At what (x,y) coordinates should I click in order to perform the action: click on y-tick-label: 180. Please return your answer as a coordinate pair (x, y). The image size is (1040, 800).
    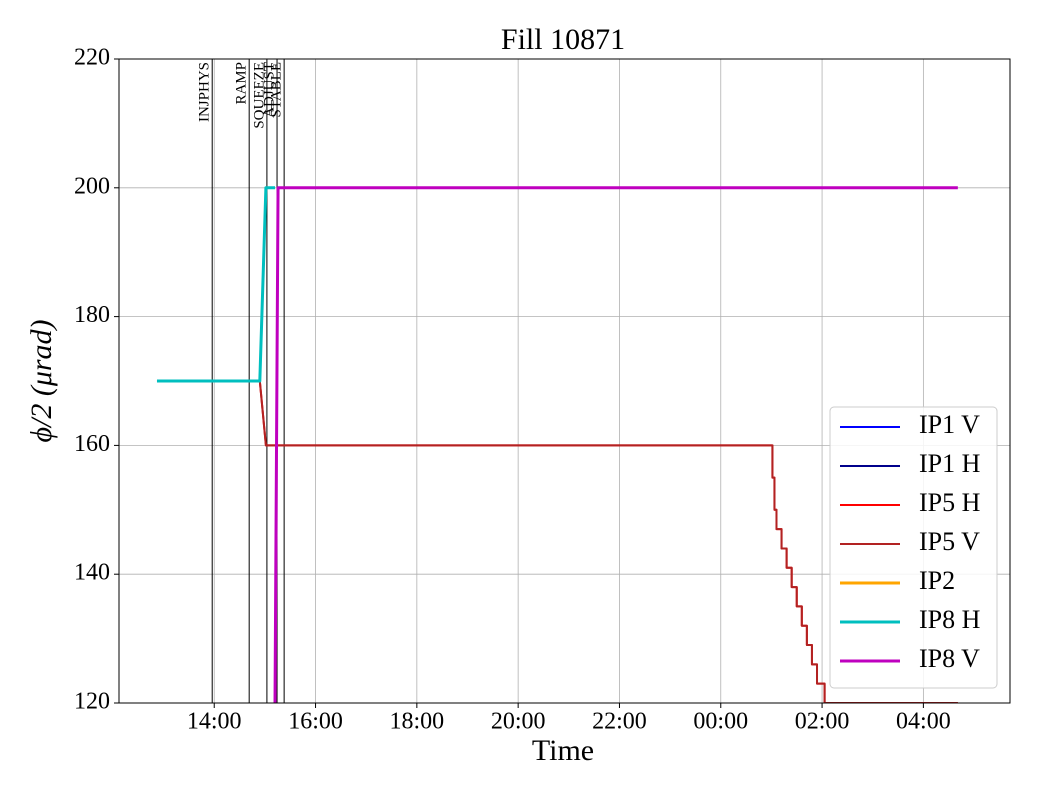
    Looking at the image, I should click on (92, 315).